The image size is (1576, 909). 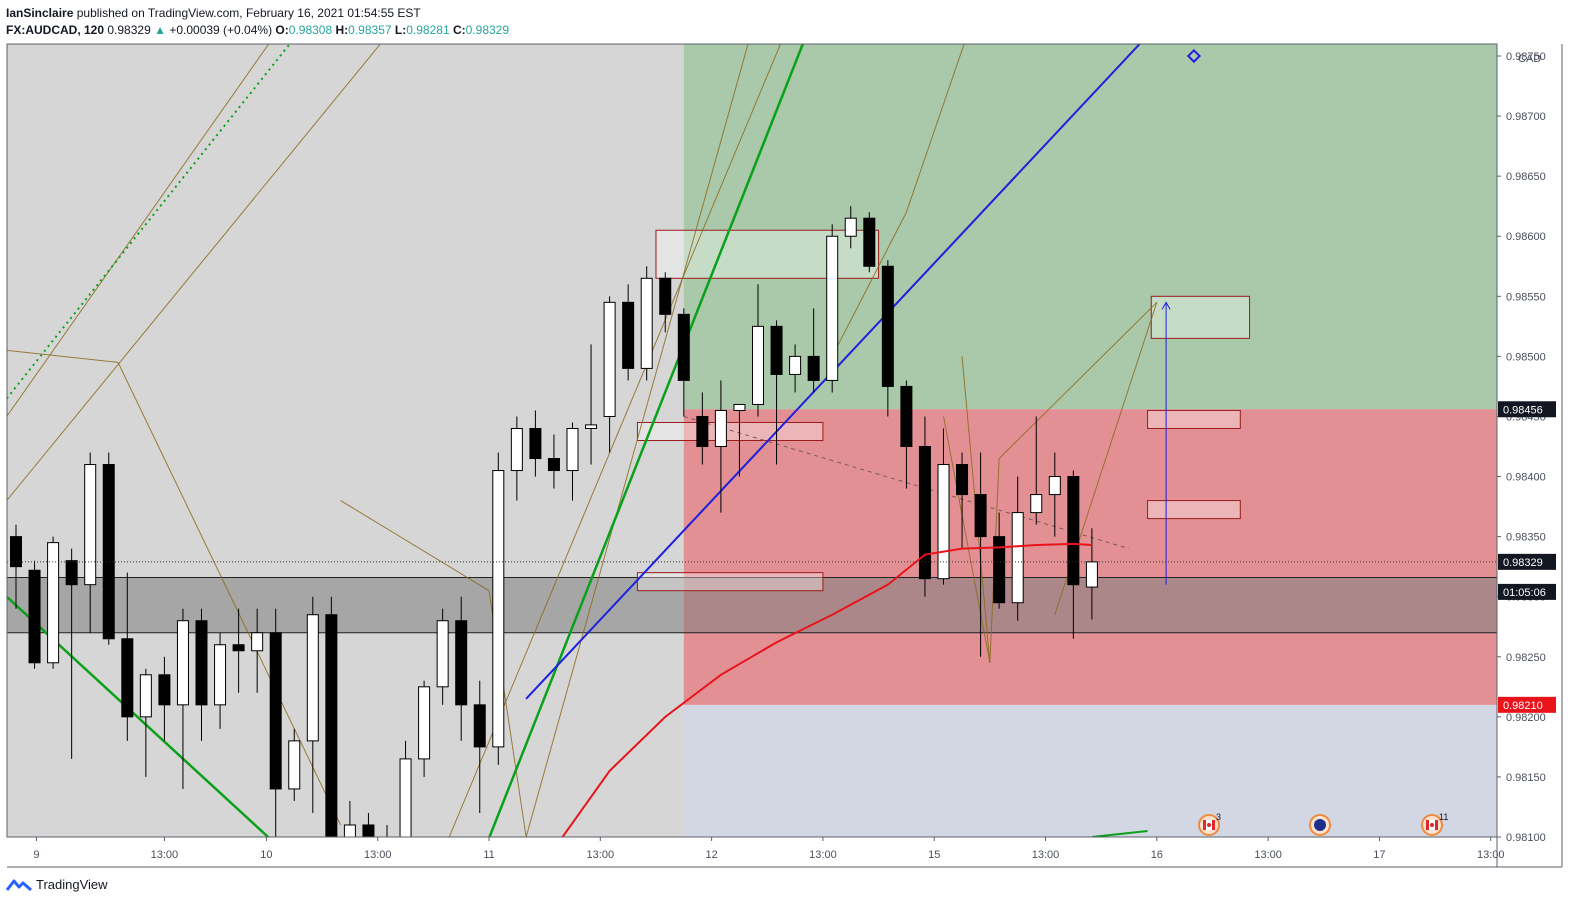 I want to click on symbol-label: FX:AUDCAD, 120, so click(x=55, y=30).